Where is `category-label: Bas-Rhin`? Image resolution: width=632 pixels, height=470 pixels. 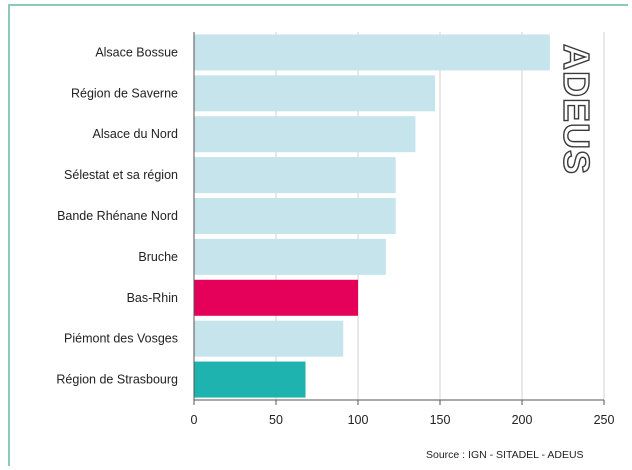 category-label: Bas-Rhin is located at coordinates (152, 298).